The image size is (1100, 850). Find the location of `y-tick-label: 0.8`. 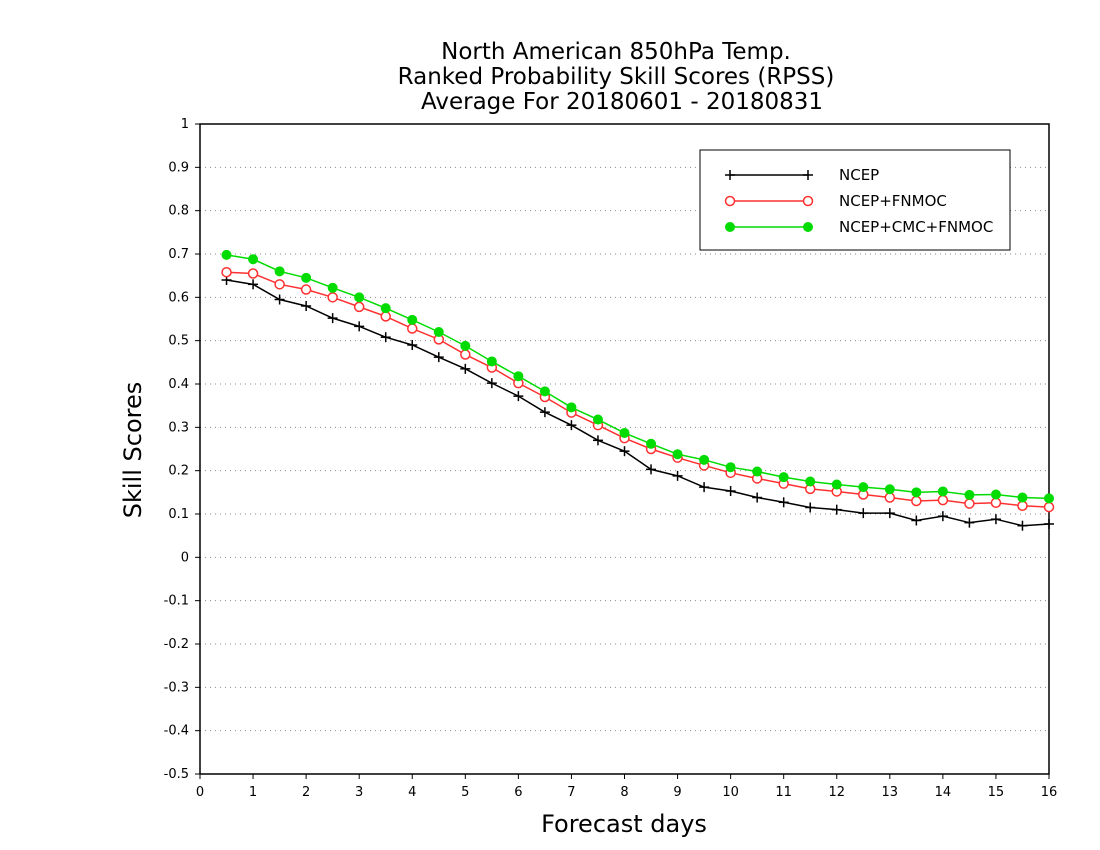

y-tick-label: 0.8 is located at coordinates (178, 211).